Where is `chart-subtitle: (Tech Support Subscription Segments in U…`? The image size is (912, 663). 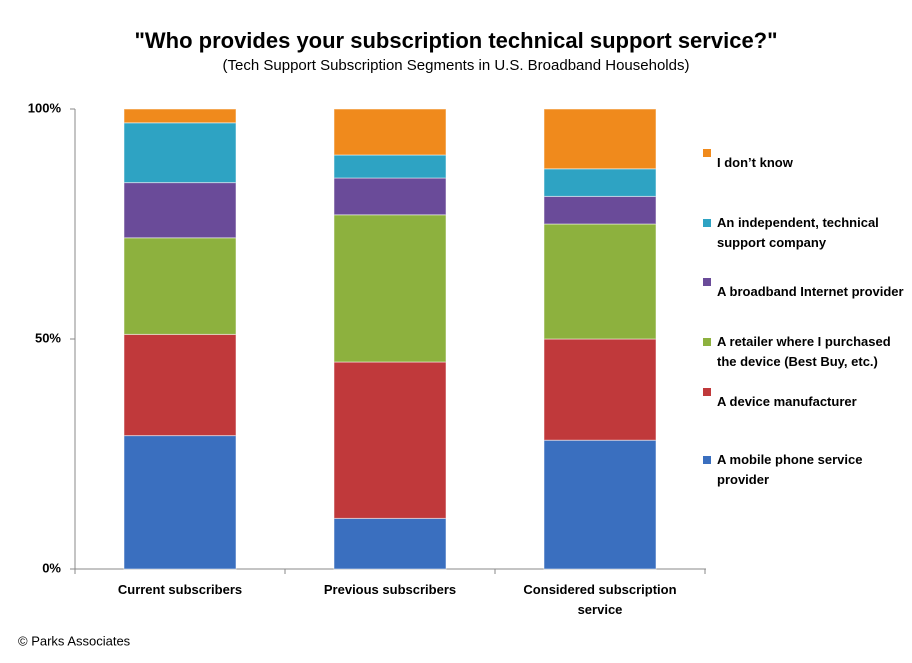
chart-subtitle: (Tech Support Subscription Segments in U… is located at coordinates (456, 65).